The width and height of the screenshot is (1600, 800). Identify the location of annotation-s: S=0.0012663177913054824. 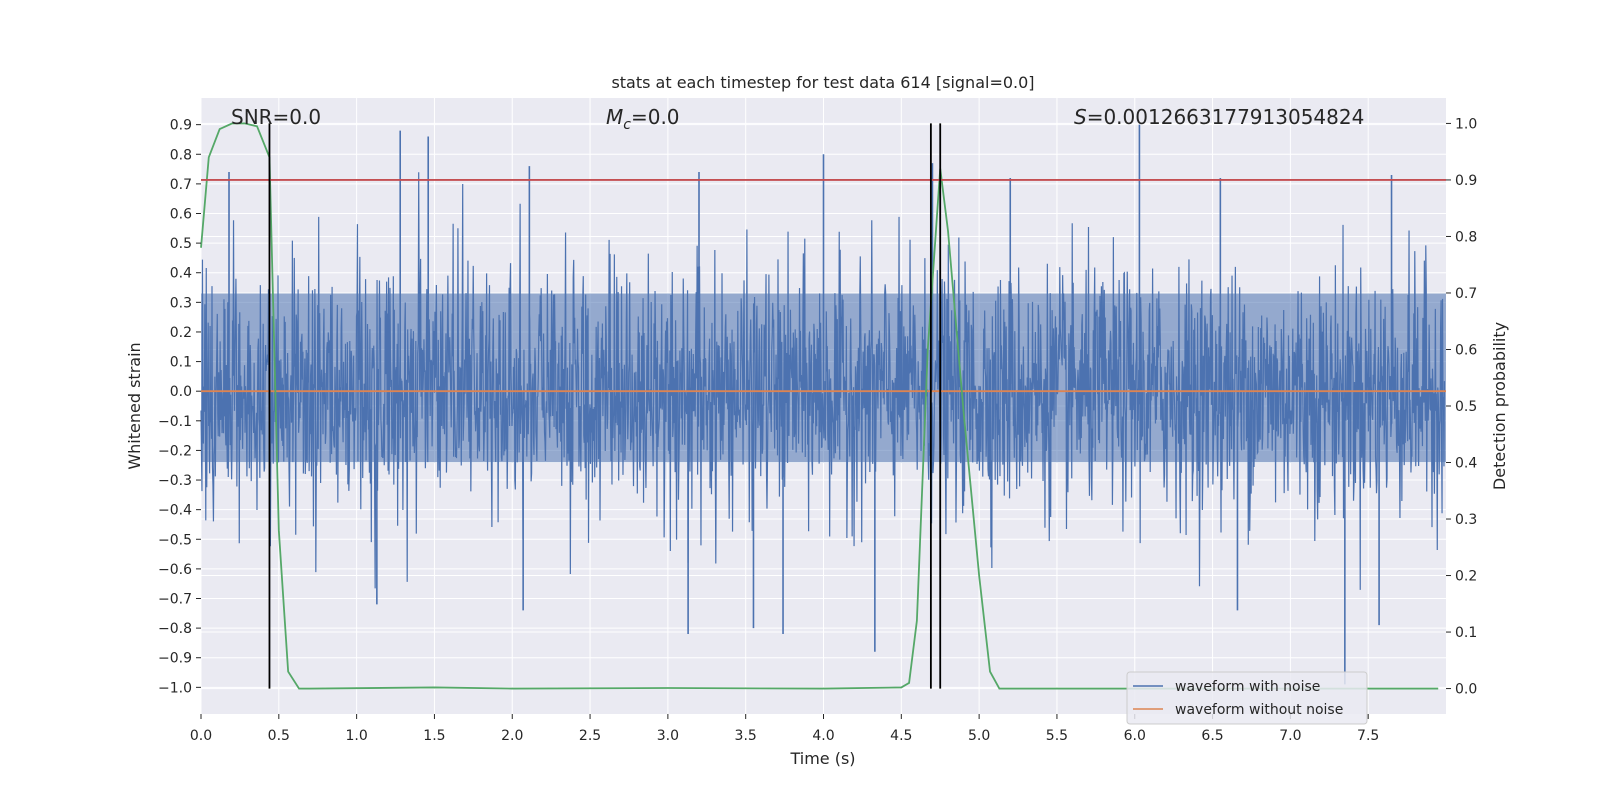
(1219, 117).